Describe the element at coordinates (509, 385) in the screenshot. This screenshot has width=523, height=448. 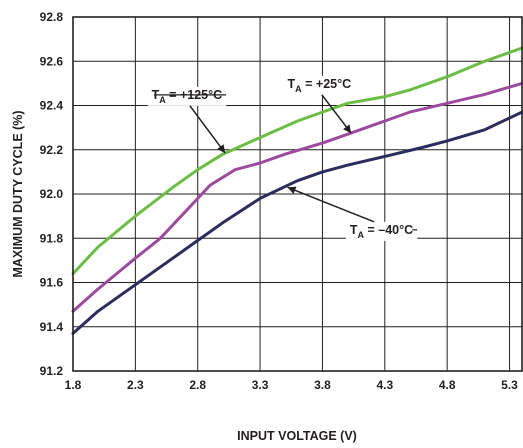
I see `x-tick-label: 5.3` at that location.